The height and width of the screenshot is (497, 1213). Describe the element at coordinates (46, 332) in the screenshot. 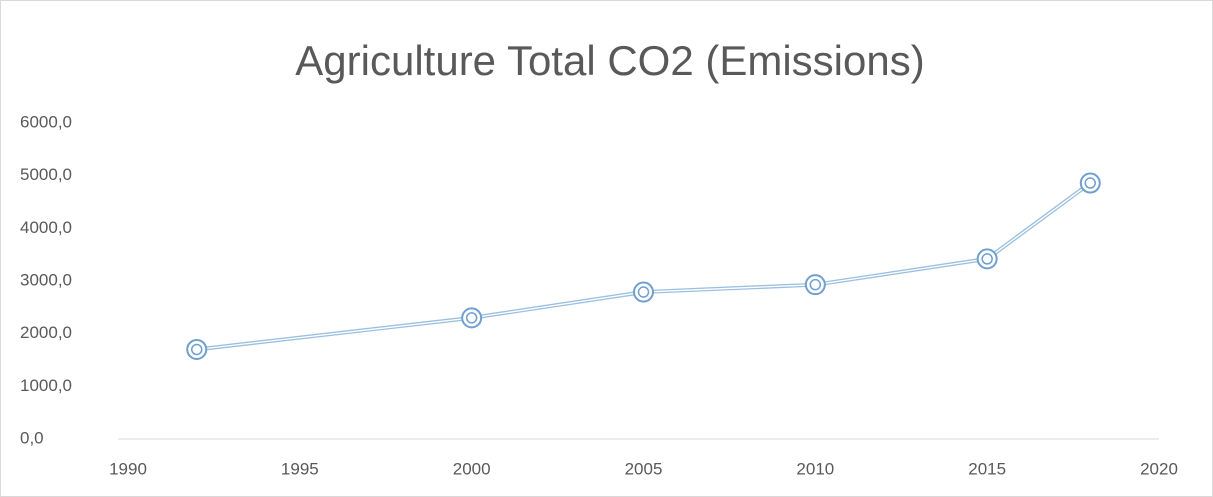

I see `y-tick-label: 2000,0` at that location.